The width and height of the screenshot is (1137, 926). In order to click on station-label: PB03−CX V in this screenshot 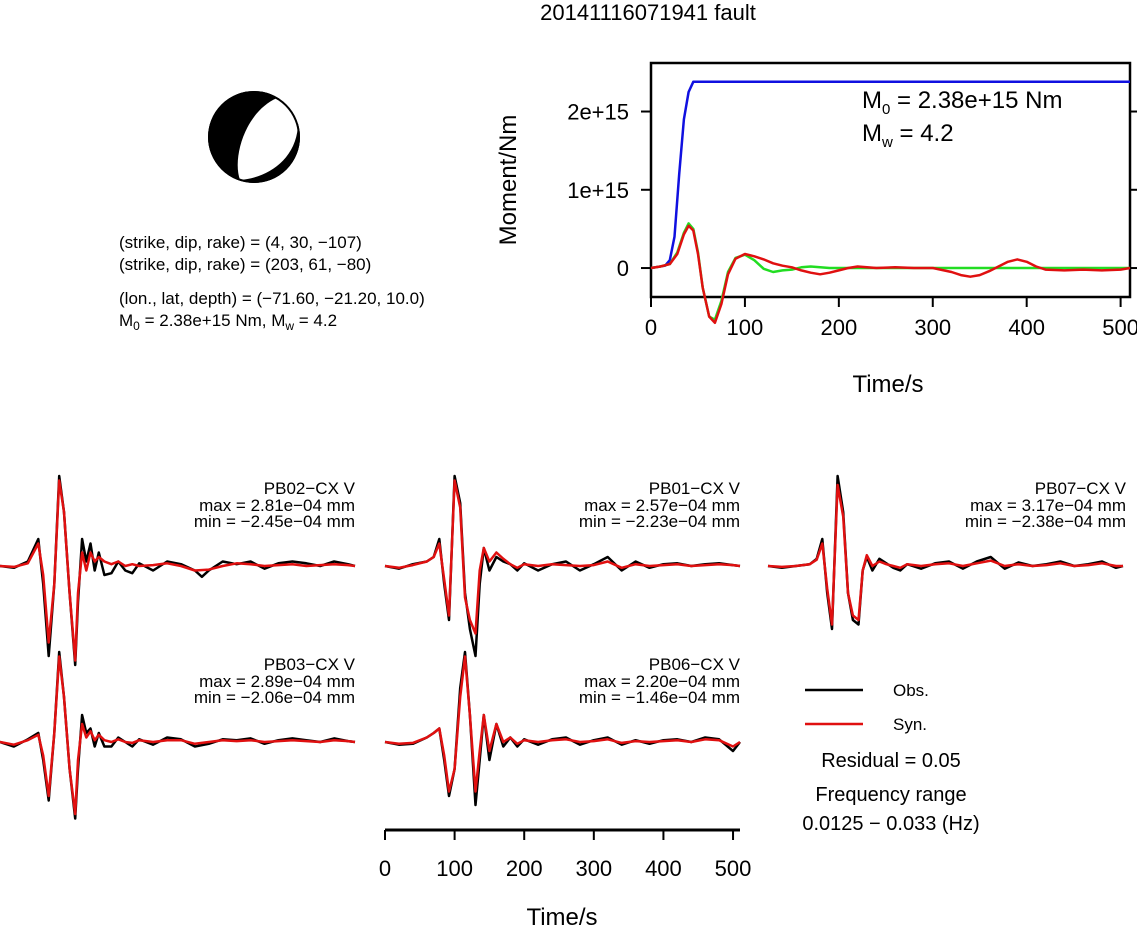, I will do `click(310, 664)`.